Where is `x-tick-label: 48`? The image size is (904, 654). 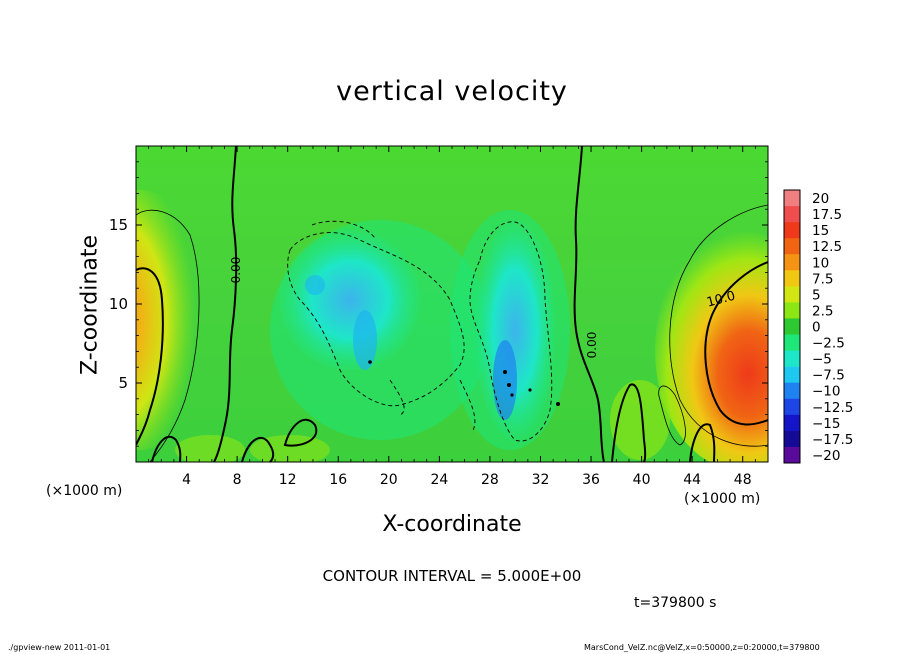
x-tick-label: 48 is located at coordinates (743, 480).